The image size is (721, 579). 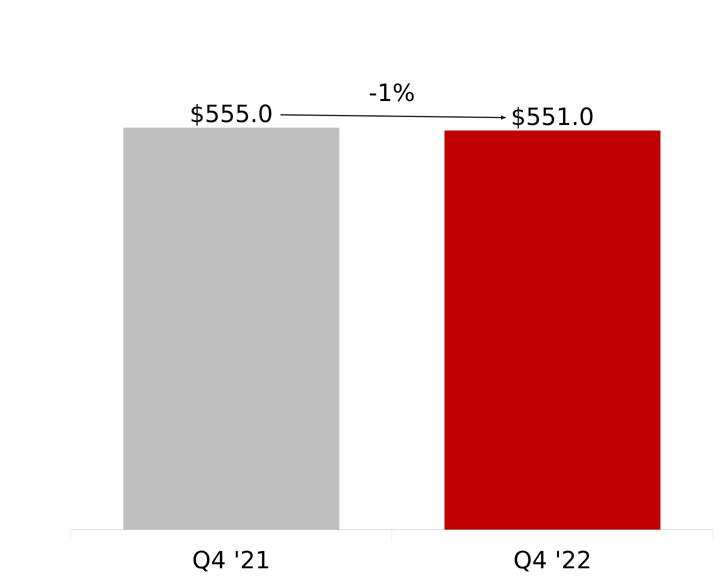 What do you see at coordinates (552, 117) in the screenshot?
I see `data-label: $551.0` at bounding box center [552, 117].